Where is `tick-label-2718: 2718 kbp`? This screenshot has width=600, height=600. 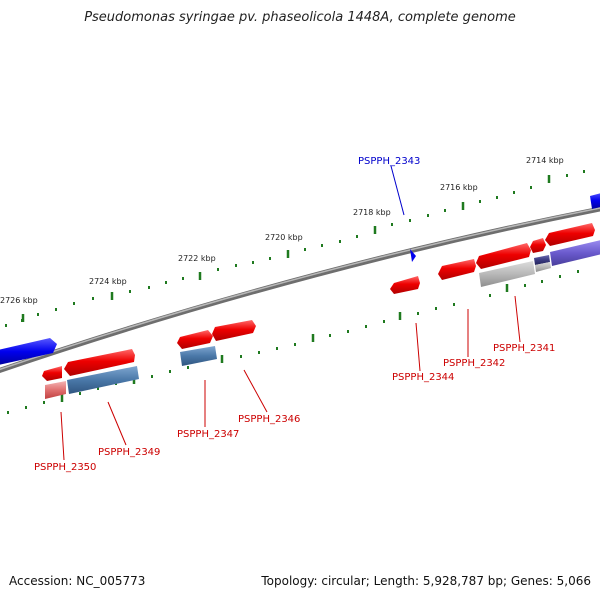
tick-label-2718: 2718 kbp is located at coordinates (372, 212).